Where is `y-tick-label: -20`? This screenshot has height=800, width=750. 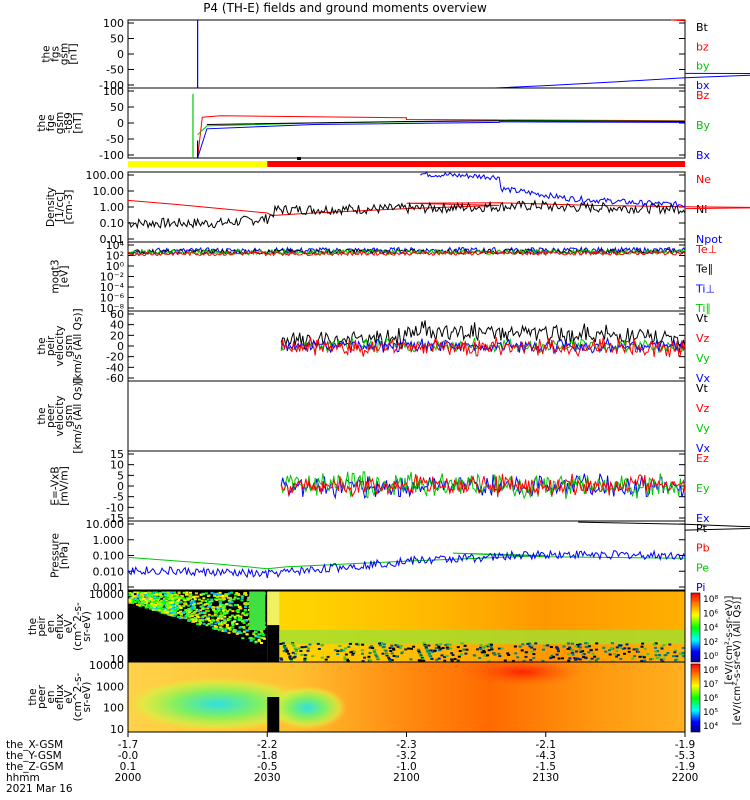 y-tick-label: -20 is located at coordinates (115, 357).